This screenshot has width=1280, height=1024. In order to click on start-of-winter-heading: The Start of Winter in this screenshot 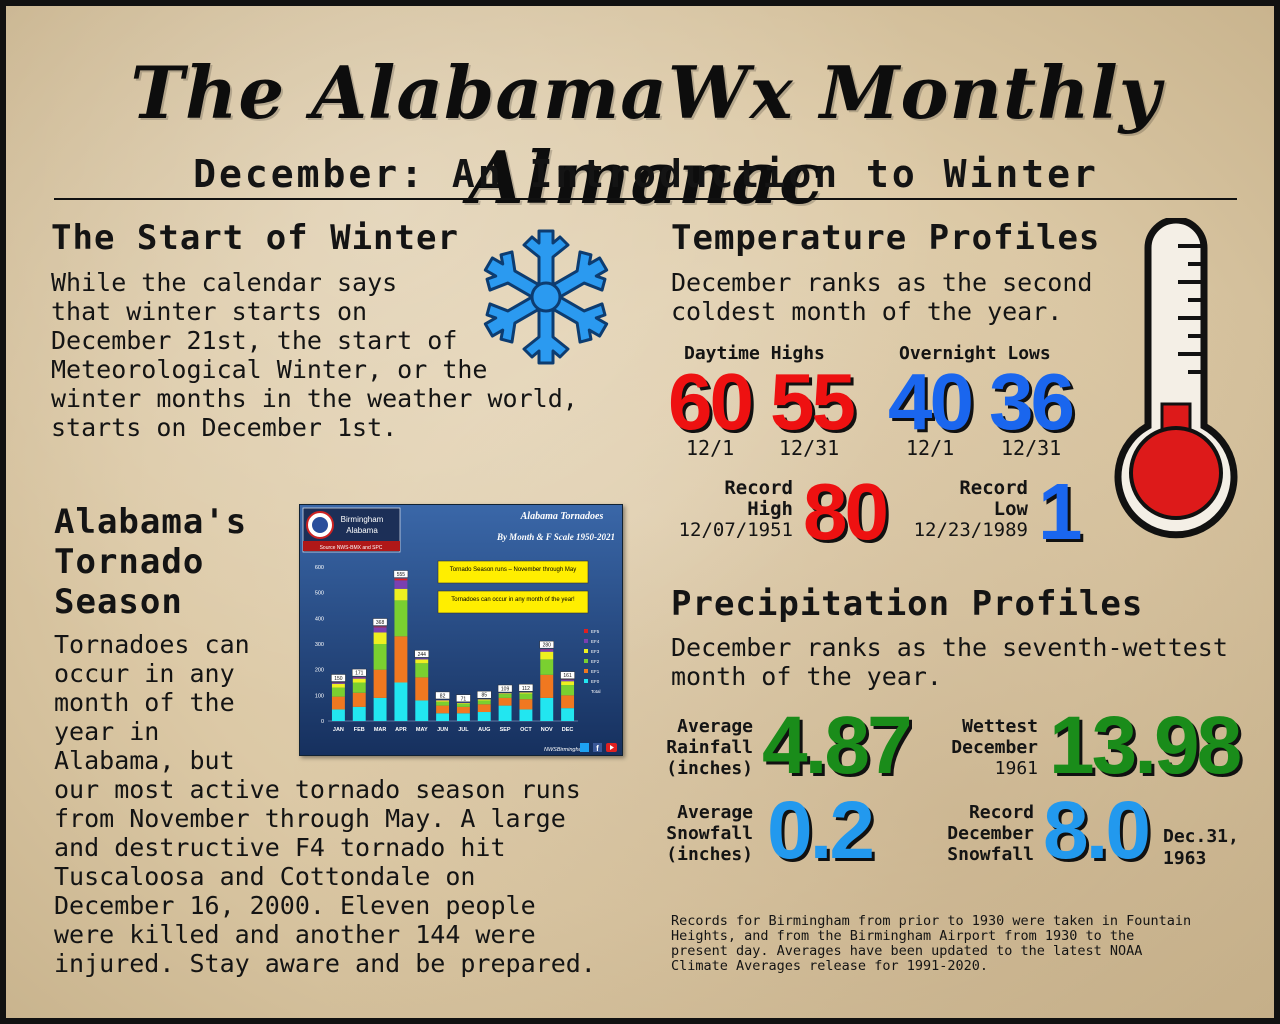, I will do `click(255, 238)`.